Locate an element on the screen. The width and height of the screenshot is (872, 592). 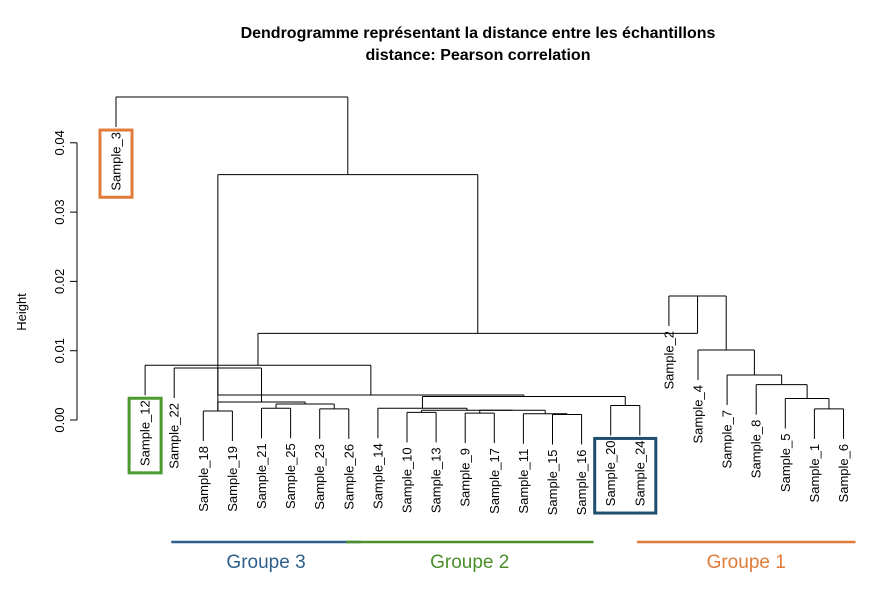
leaf-label: Sample_20 is located at coordinates (610, 473).